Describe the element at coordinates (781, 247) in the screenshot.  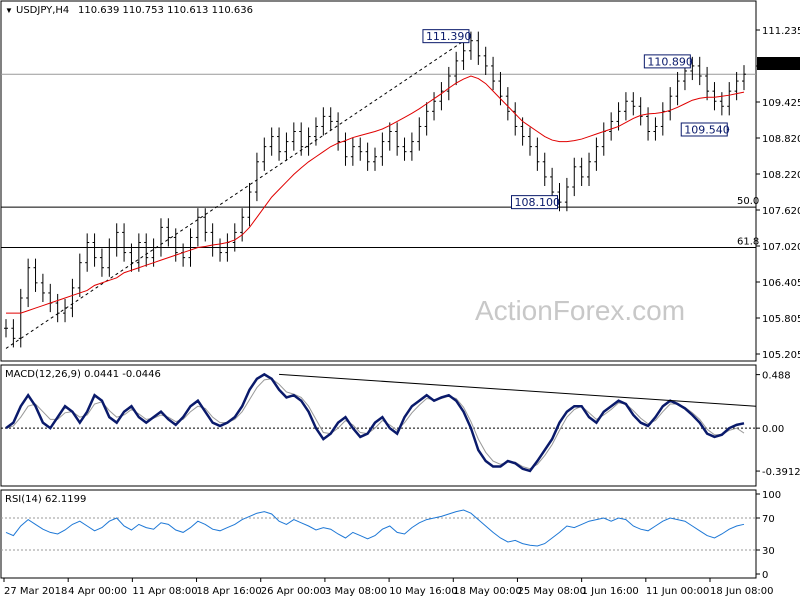
I see `price-y-tick-label: 107.020` at that location.